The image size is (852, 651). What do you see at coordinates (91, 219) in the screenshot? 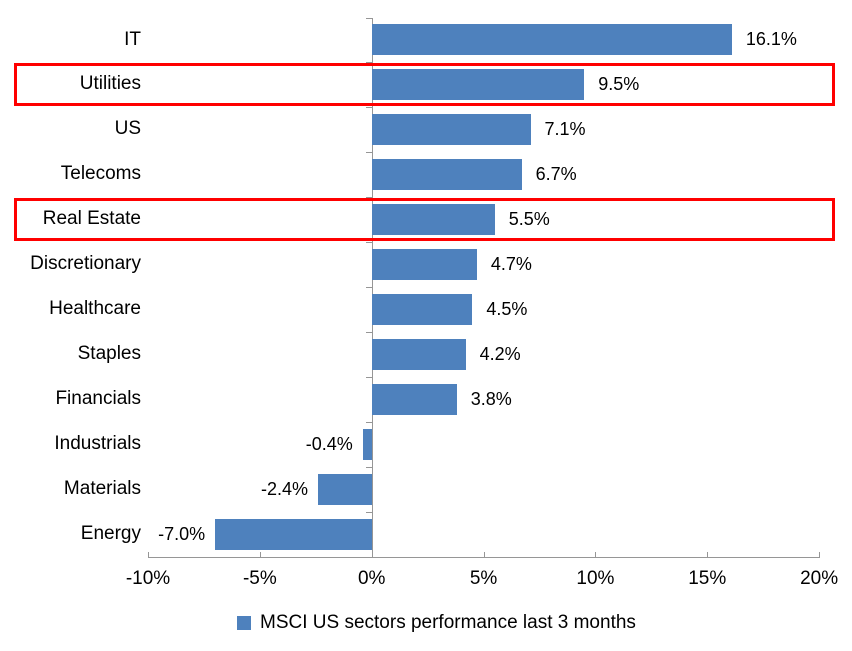
I see `category-label: Real Estate` at bounding box center [91, 219].